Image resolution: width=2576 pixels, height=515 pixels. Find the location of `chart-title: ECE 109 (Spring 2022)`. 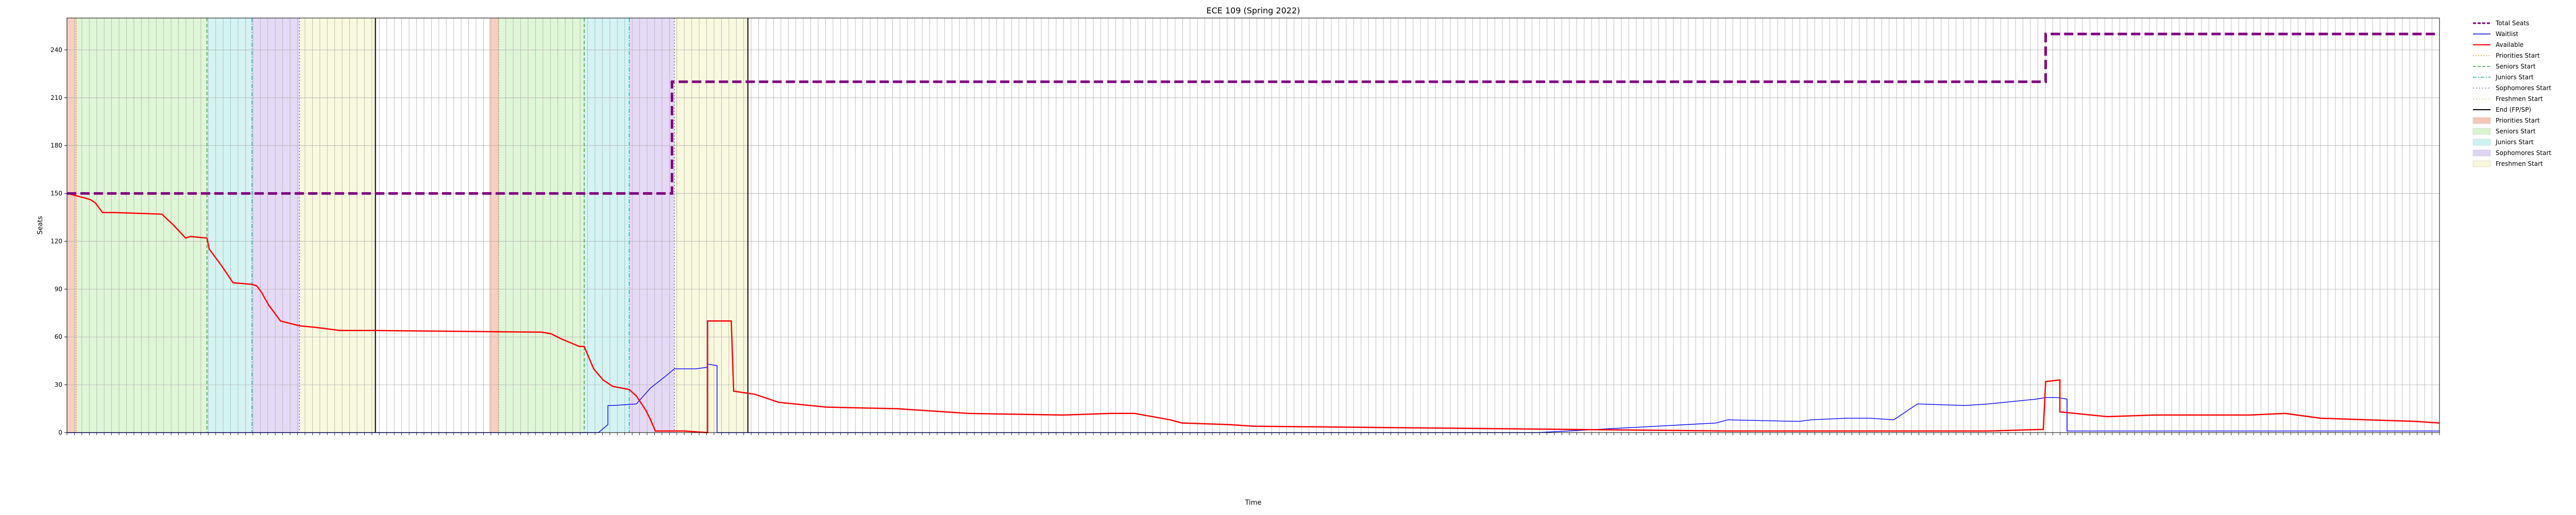

chart-title: ECE 109 (Spring 2022) is located at coordinates (1253, 10).